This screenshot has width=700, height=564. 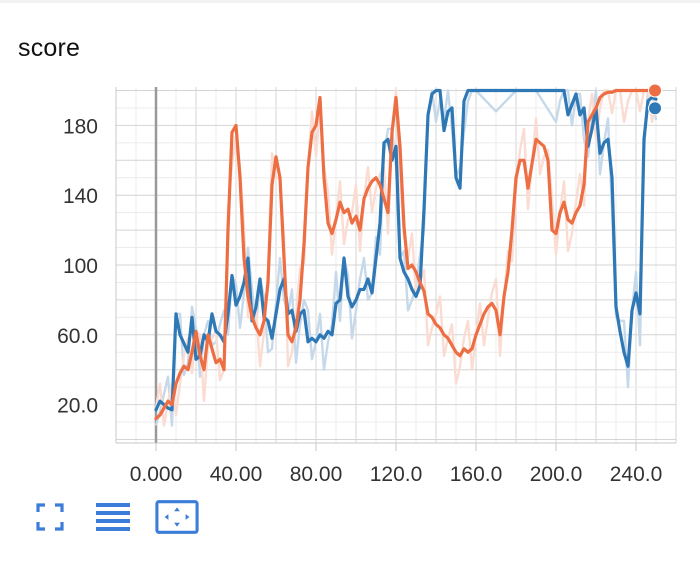 I want to click on x-tick-label: 160.0, so click(x=476, y=474).